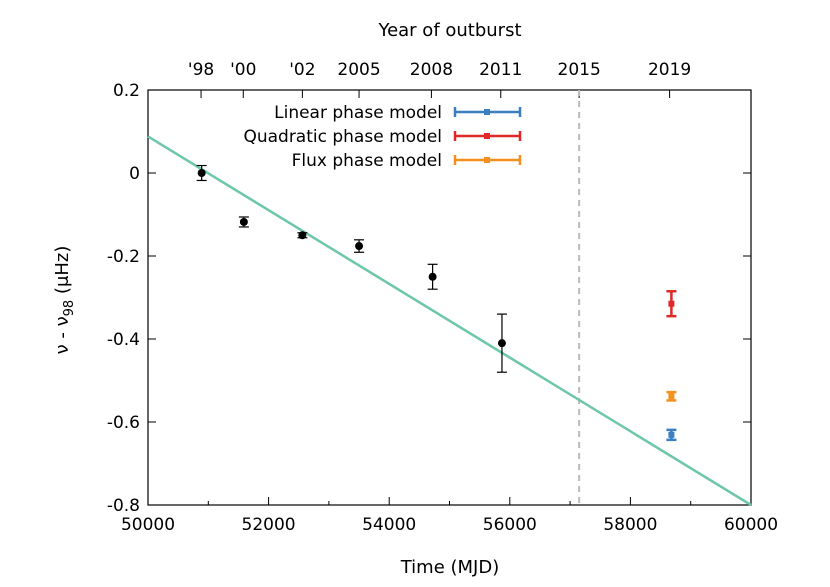 This screenshot has height=587, width=830. I want to click on top-tick-label: '00, so click(243, 70).